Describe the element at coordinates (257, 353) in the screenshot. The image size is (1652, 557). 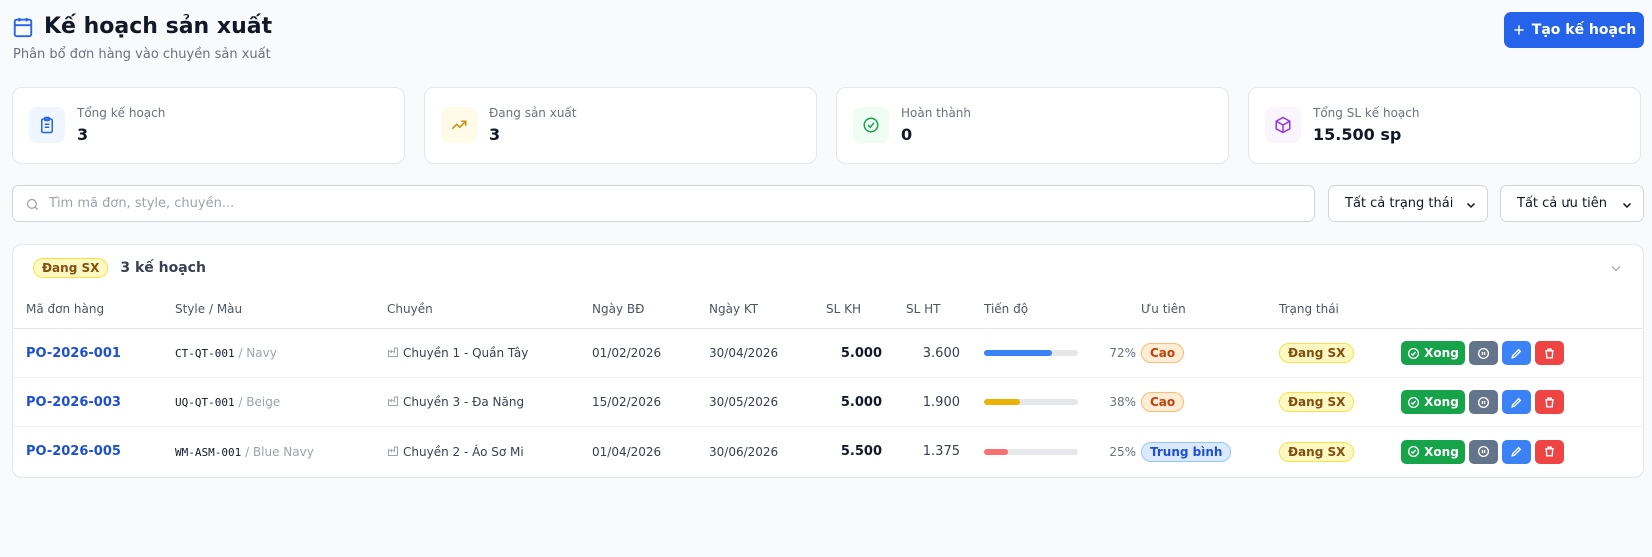
I see `style-color: / Navy` at that location.